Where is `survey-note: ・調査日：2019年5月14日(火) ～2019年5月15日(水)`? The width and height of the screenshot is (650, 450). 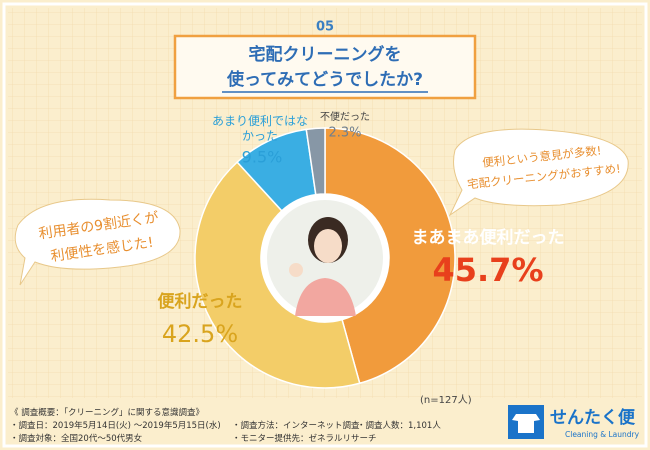
survey-note: ・調査日：2019年5月14日(火) ～2019年5月15日(水) is located at coordinates (115, 426).